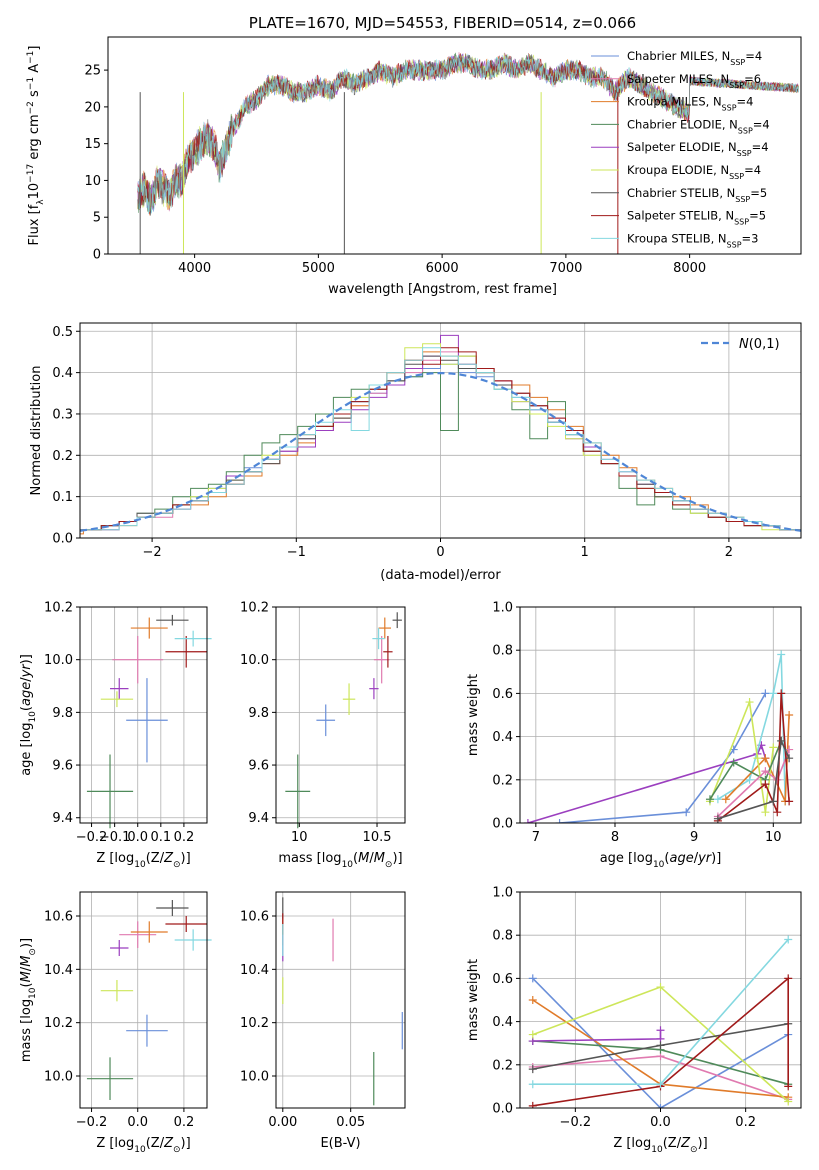  I want to click on weight-vs-Z-xtick-label: 0.0, so click(660, 1122).